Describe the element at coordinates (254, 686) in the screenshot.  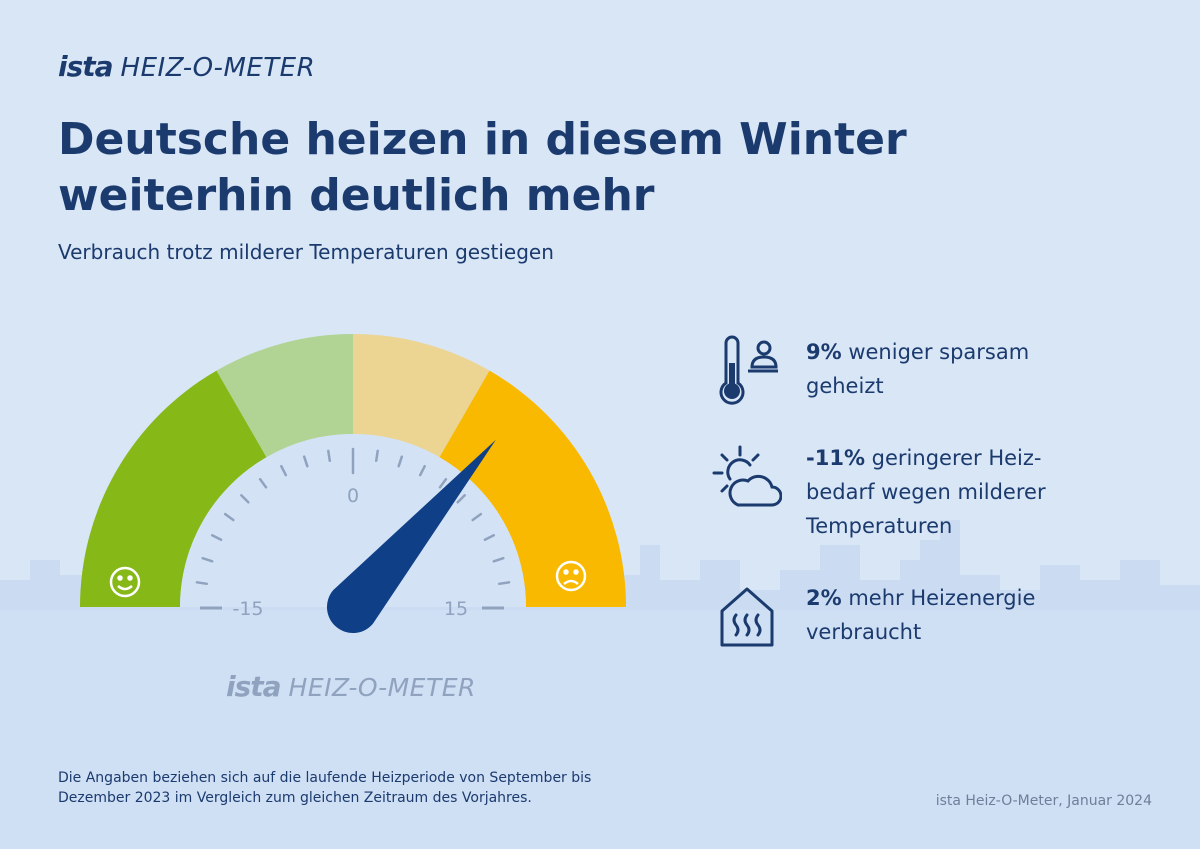
I see `gauge-ista-logo: ista` at that location.